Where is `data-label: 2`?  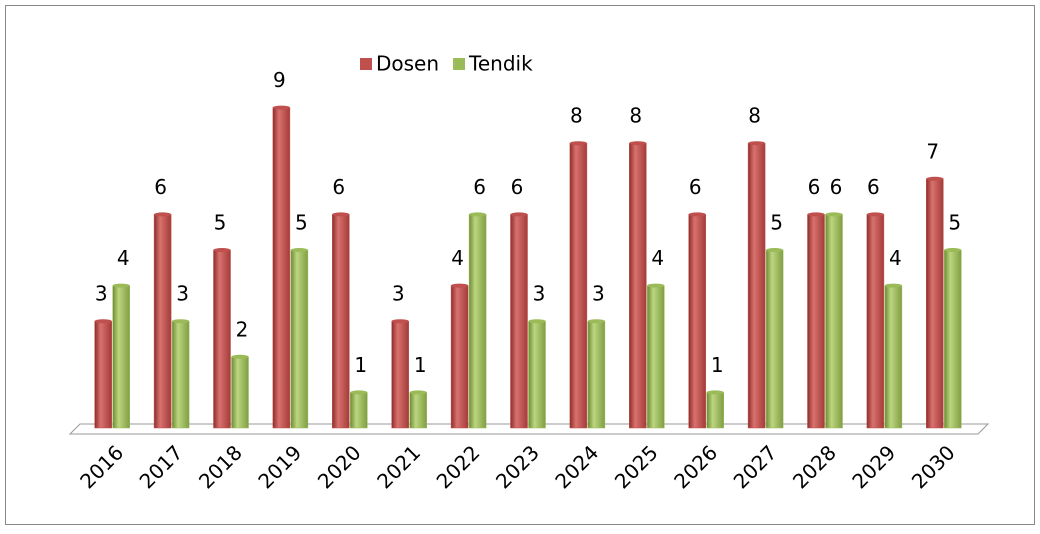
data-label: 2 is located at coordinates (242, 329).